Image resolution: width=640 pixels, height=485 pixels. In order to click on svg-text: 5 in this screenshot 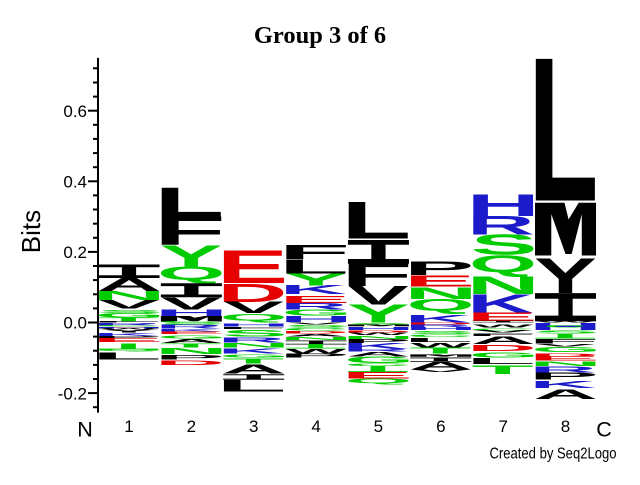, I will do `click(378, 426)`.